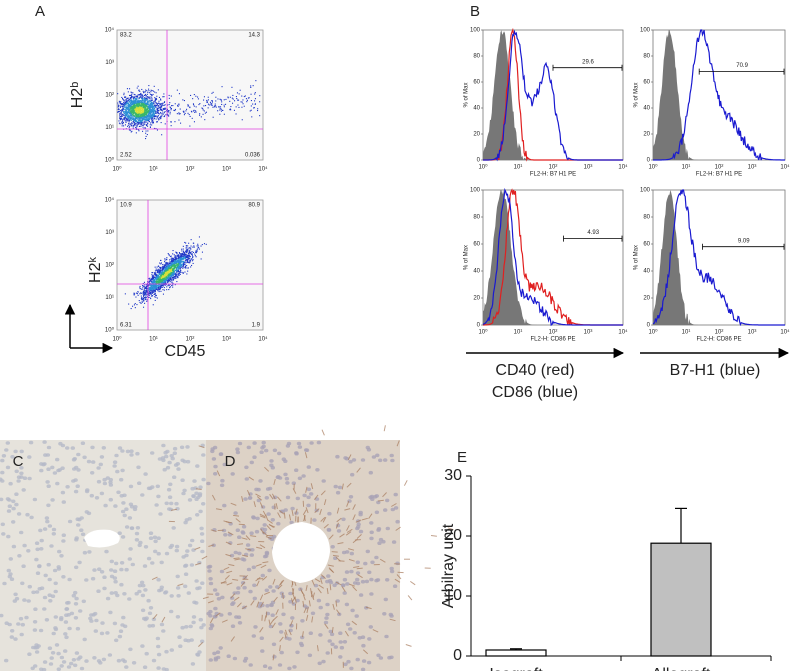 The height and width of the screenshot is (671, 795). I want to click on y-tick-label: 20, so click(476, 135).